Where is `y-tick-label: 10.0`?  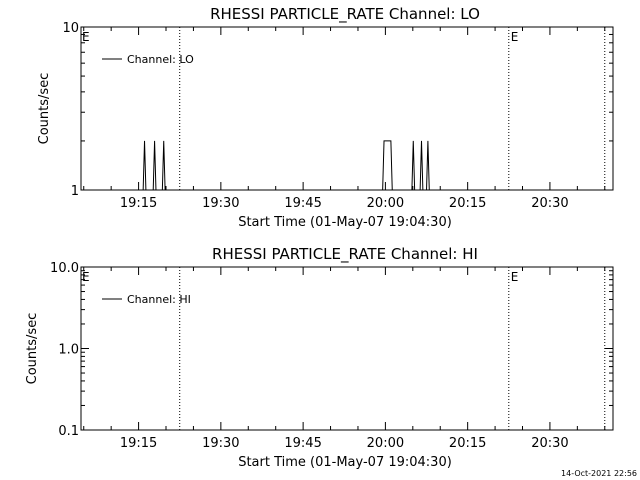 y-tick-label: 10.0 is located at coordinates (64, 268).